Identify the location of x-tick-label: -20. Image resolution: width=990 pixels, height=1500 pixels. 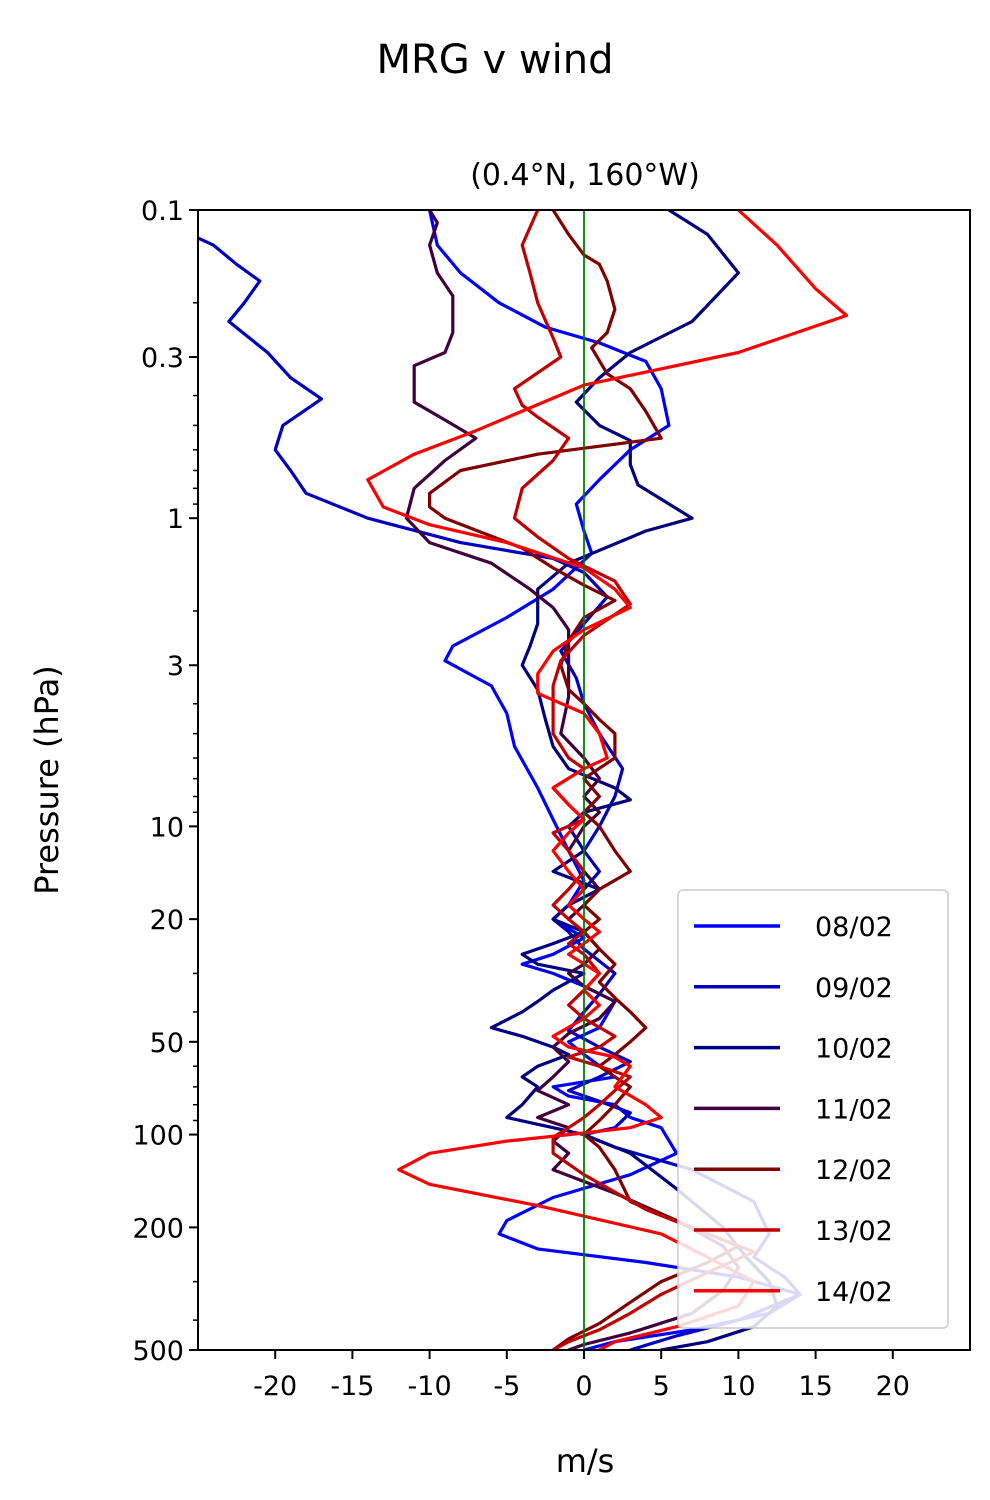
(275, 1386).